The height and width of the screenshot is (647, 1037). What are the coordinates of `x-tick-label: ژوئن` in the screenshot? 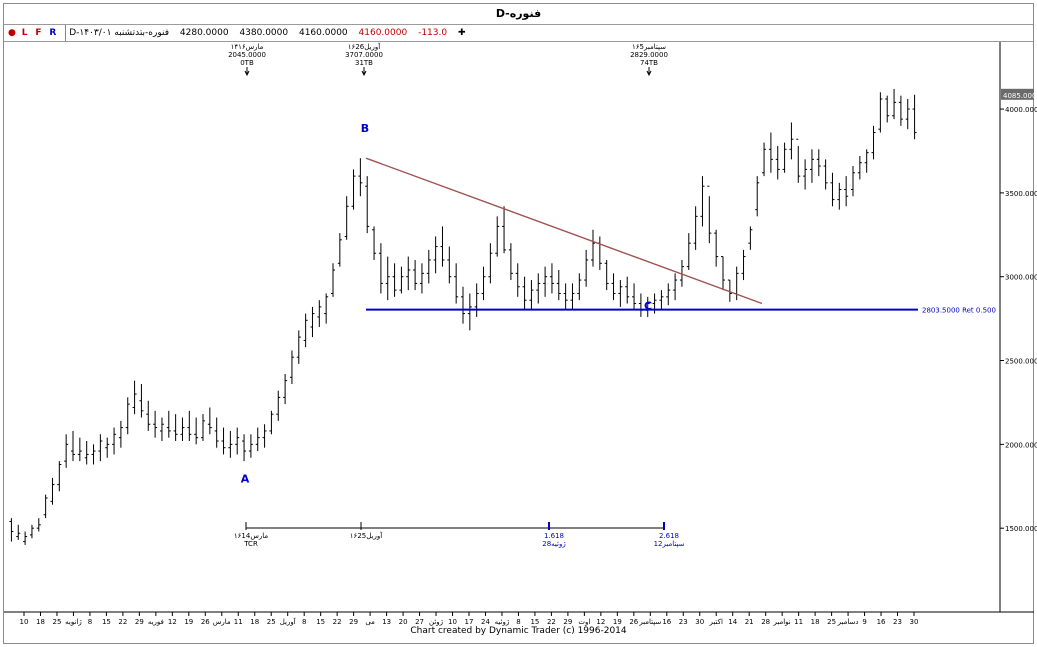 It's located at (436, 622).